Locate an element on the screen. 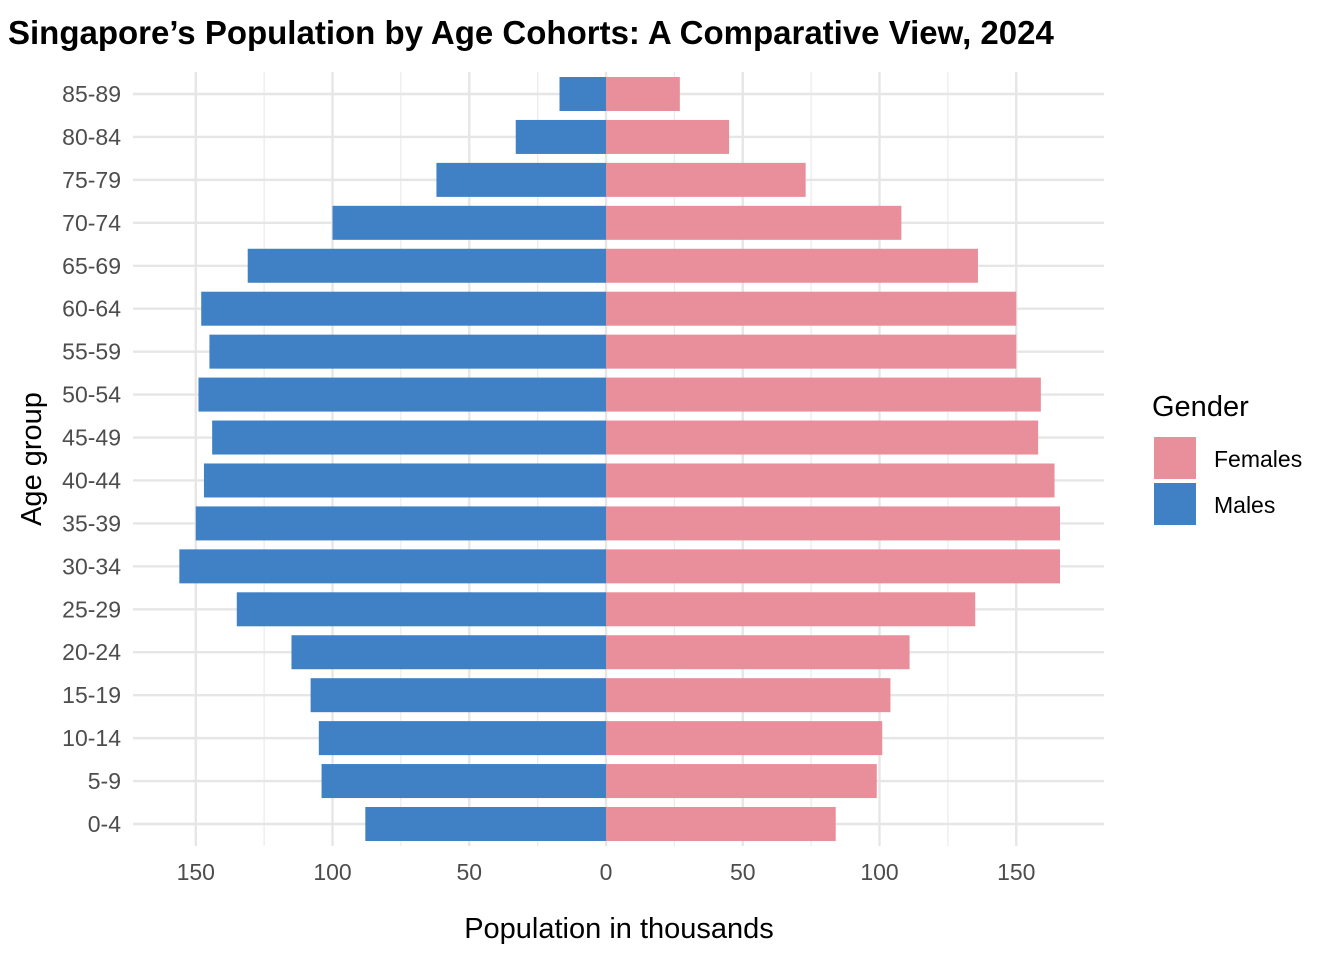 The height and width of the screenshot is (960, 1344). y-tick-label: 60-64 is located at coordinates (91, 309).